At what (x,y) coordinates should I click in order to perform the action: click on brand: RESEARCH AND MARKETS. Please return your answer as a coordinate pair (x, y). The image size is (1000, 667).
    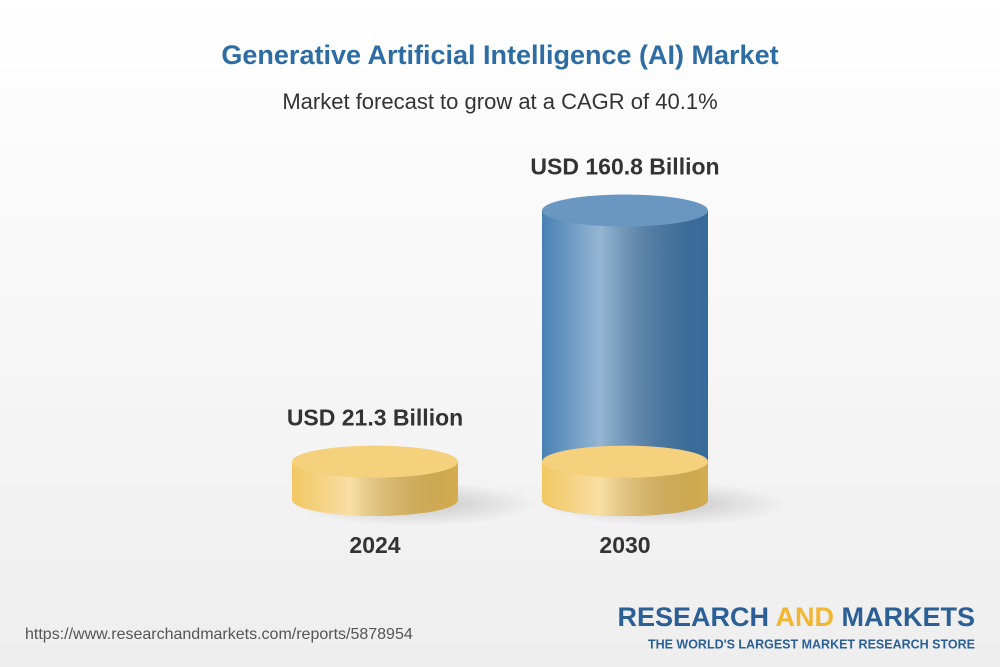
    Looking at the image, I should click on (796, 617).